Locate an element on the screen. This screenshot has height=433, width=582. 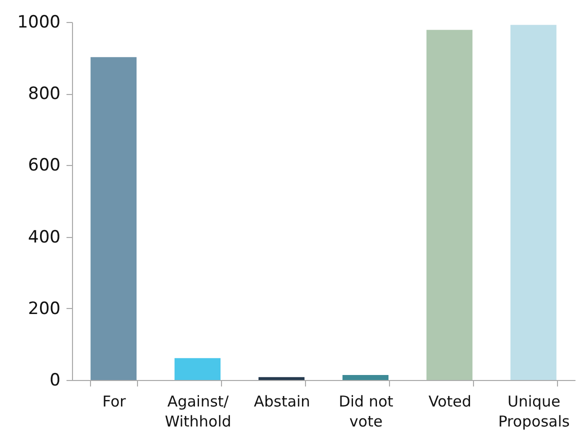
x-tick-label: For is located at coordinates (114, 401).